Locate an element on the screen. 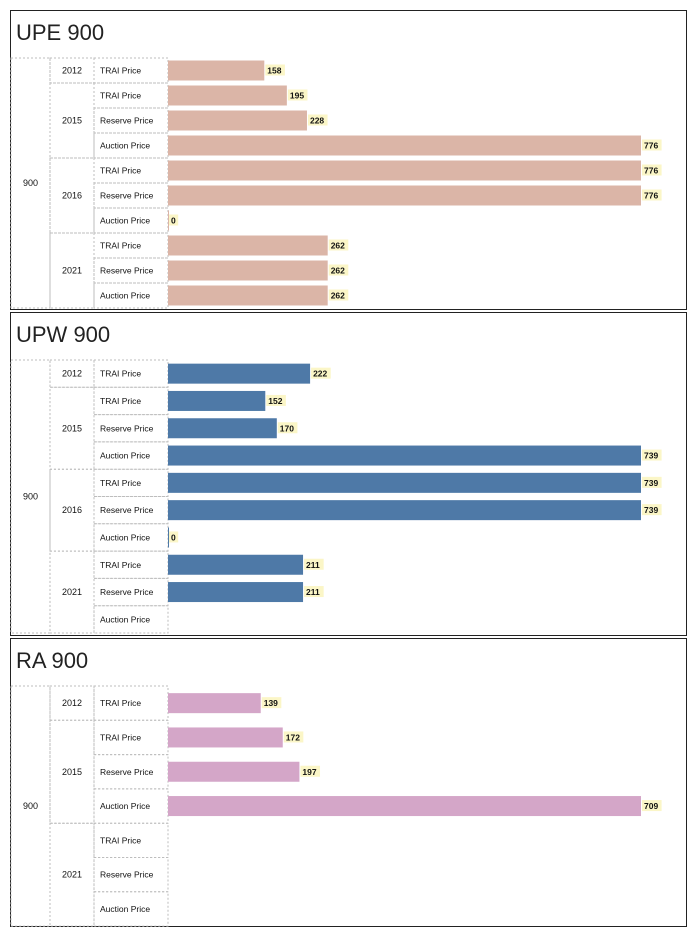 Image resolution: width=700 pixels, height=938 pixels. chart-title: UPW 900 is located at coordinates (63, 334).